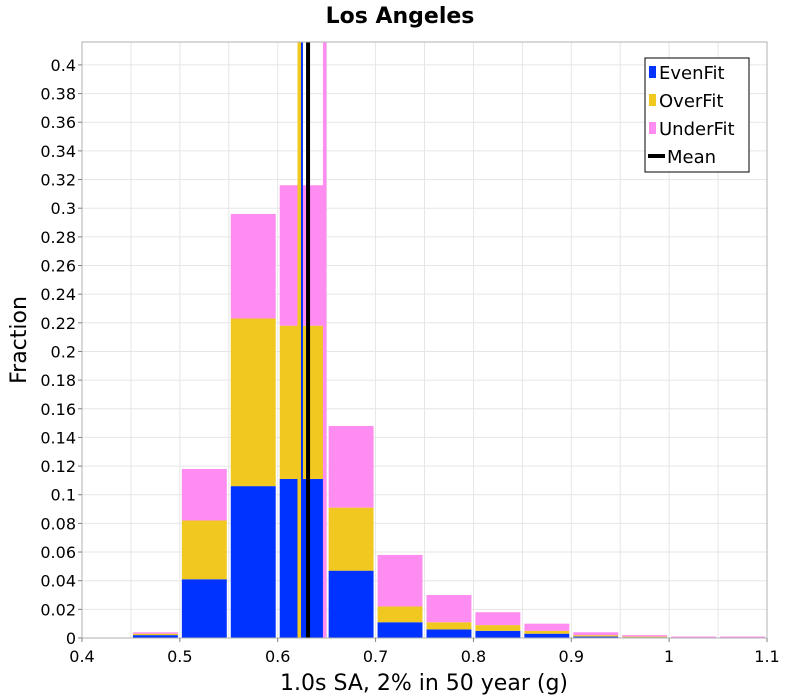 Image resolution: width=800 pixels, height=700 pixels. What do you see at coordinates (58, 323) in the screenshot?
I see `y-tick-label: 0.22` at bounding box center [58, 323].